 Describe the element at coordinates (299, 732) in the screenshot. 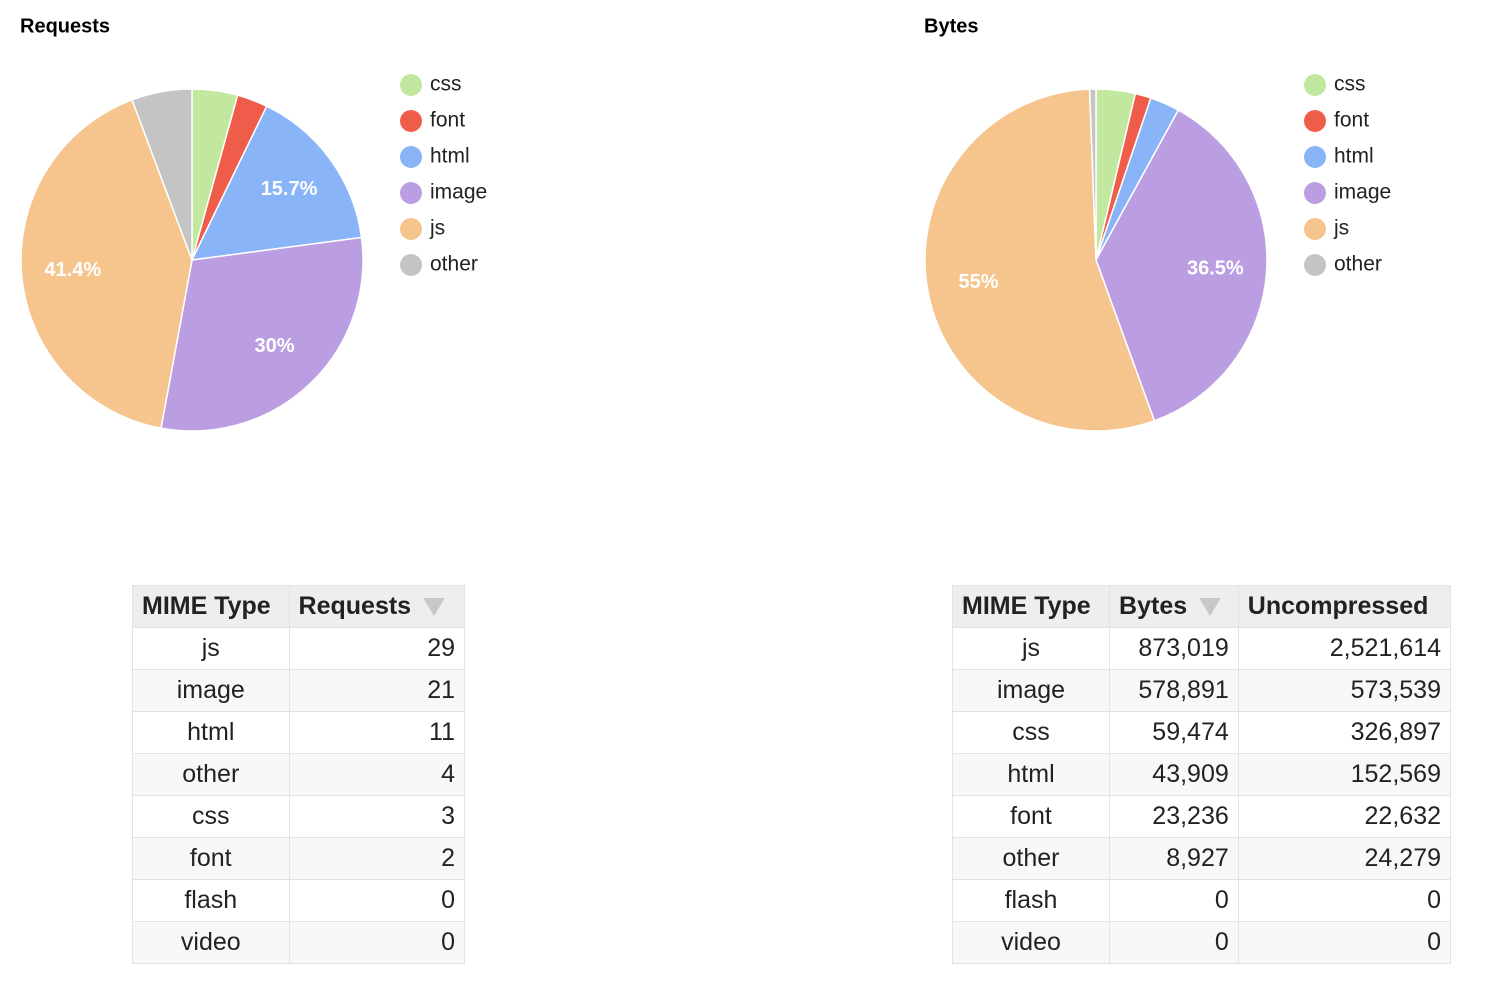

I see `table-row: html 11` at that location.